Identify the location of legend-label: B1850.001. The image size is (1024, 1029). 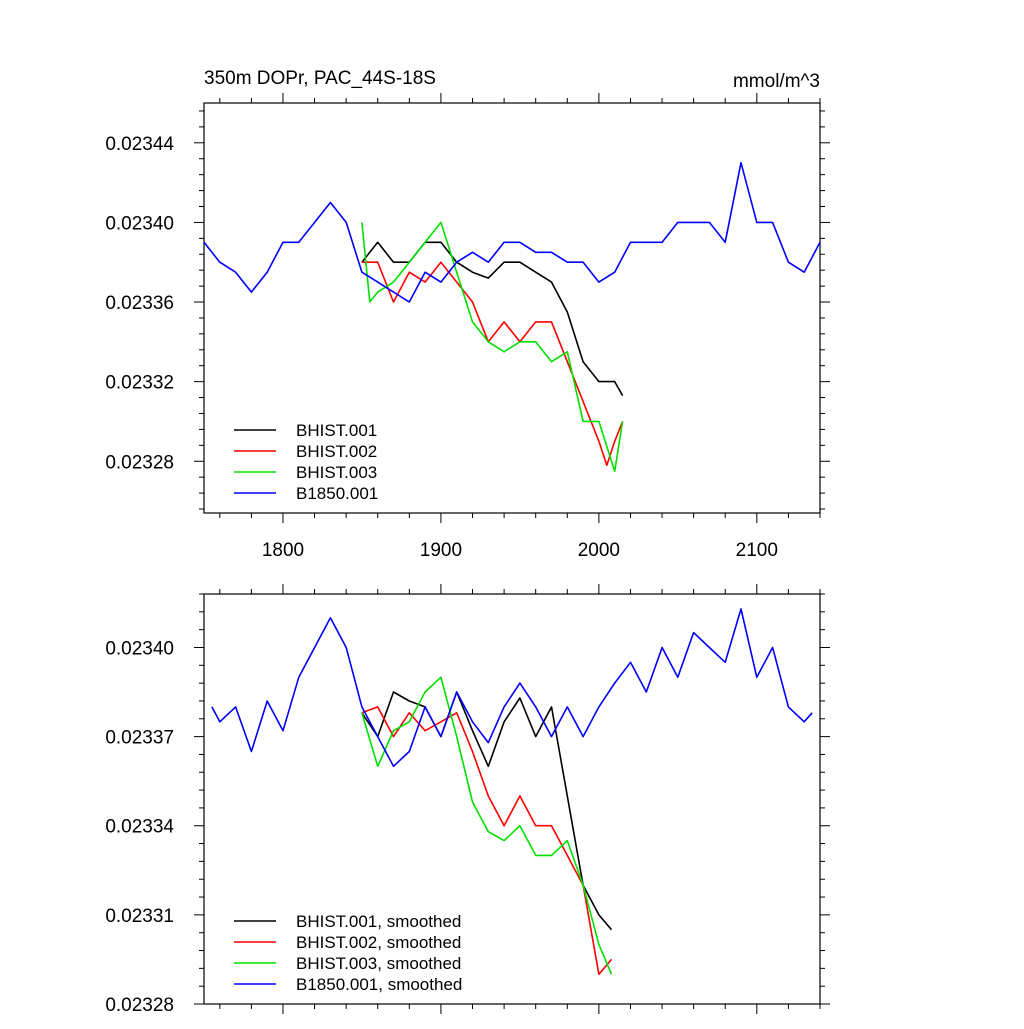
(337, 493).